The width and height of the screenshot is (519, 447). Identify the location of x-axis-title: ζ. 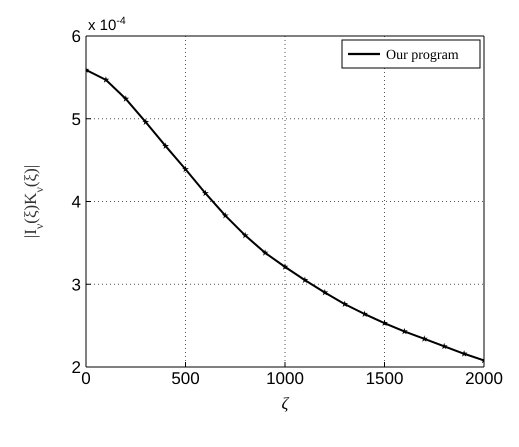
(286, 403).